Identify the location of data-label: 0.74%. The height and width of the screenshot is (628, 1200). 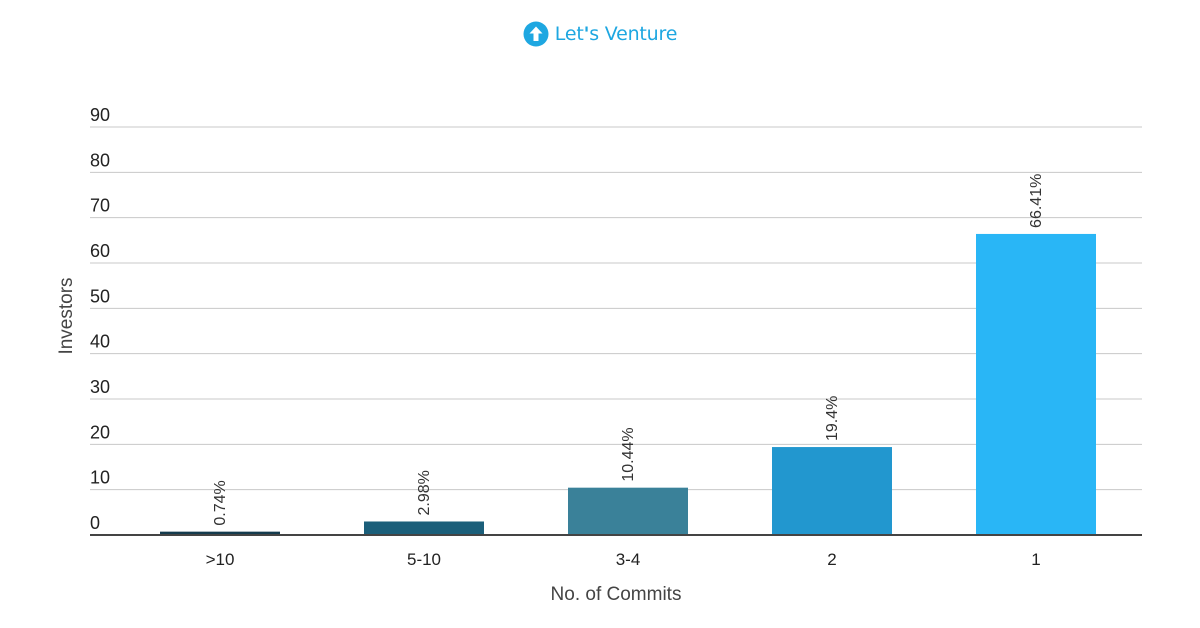
(220, 502).